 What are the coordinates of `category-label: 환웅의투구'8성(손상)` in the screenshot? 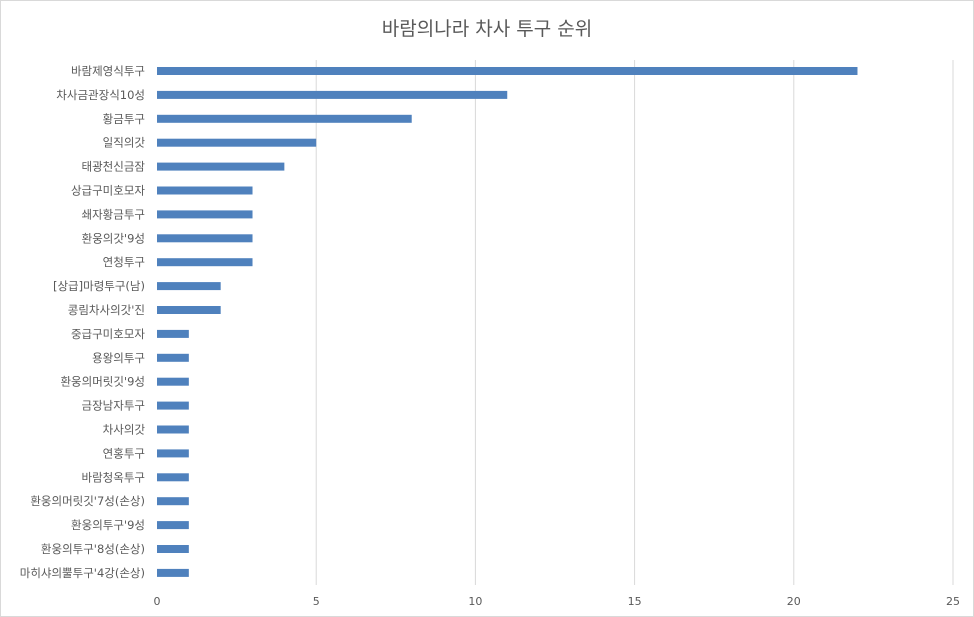 It's located at (93, 549).